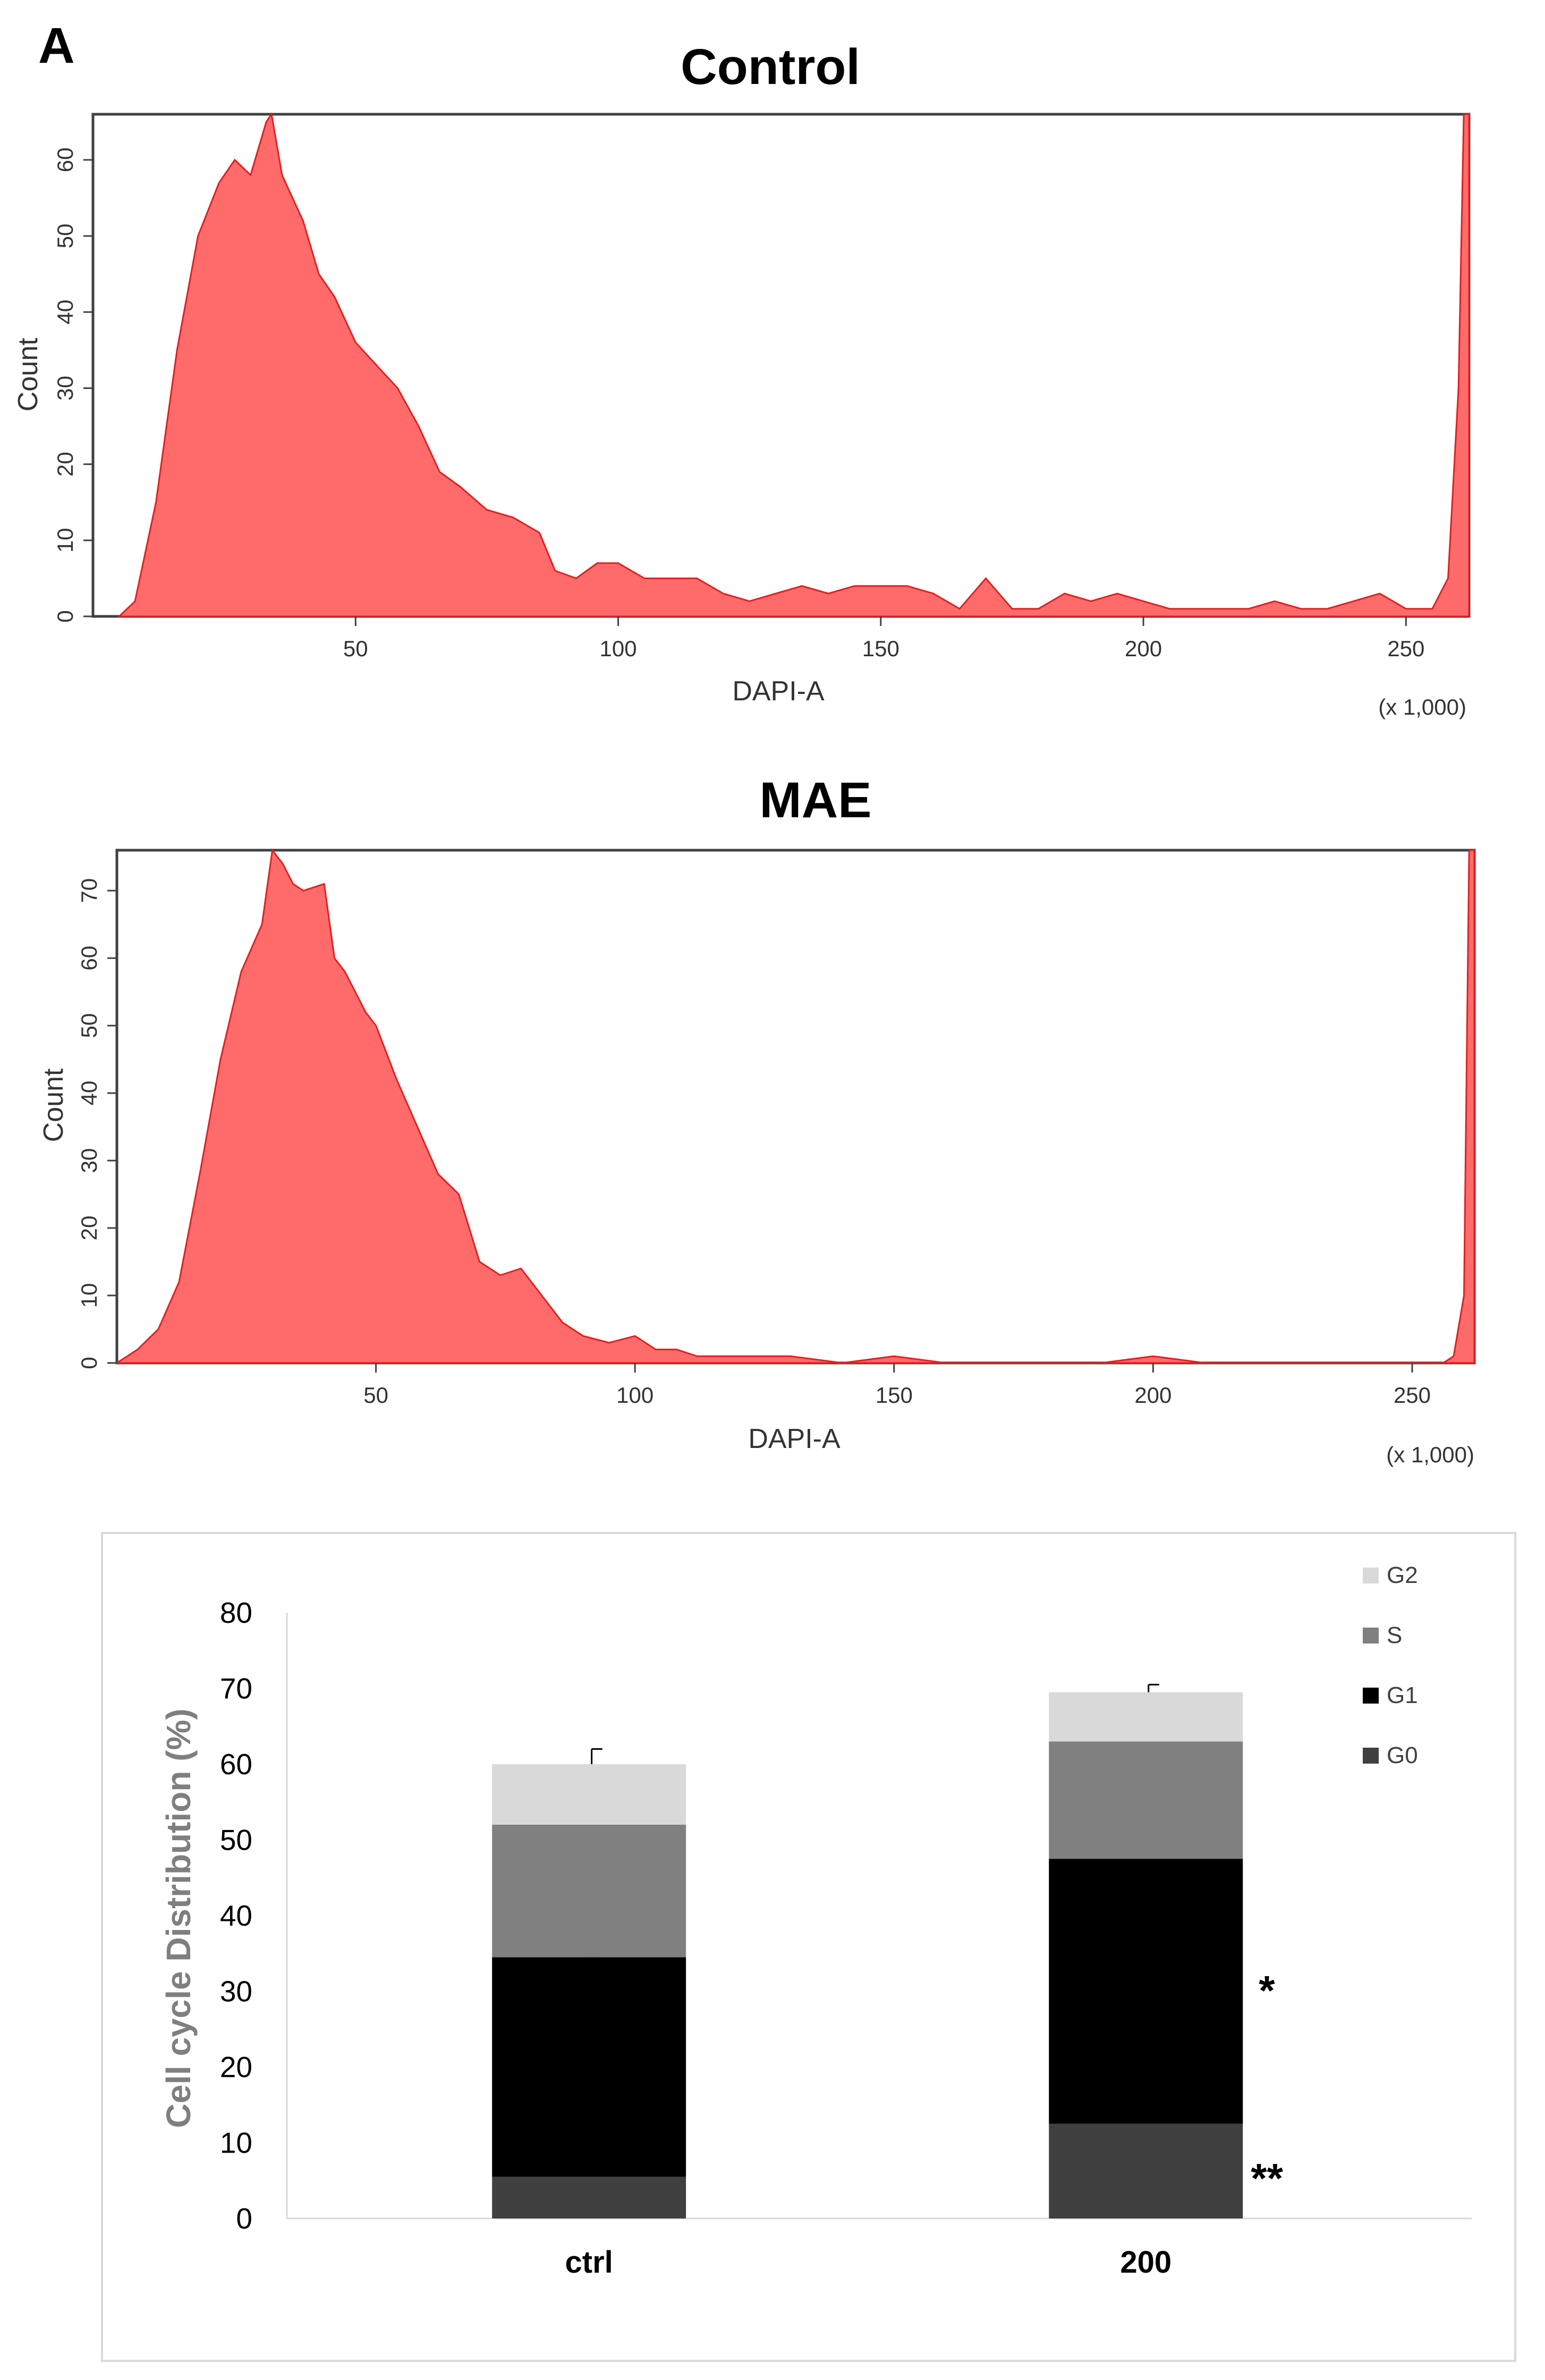 Image resolution: width=1545 pixels, height=2380 pixels. What do you see at coordinates (1394, 1635) in the screenshot?
I see `legend-label-s: S` at bounding box center [1394, 1635].